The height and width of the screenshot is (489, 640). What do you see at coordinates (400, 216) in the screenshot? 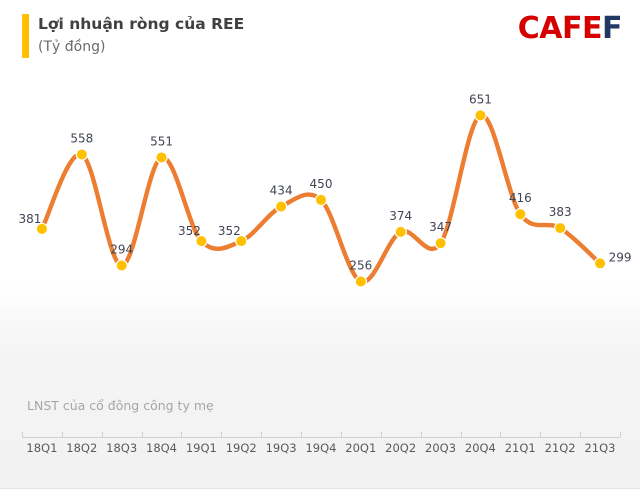
I see `data-point-label: 374` at bounding box center [400, 216].